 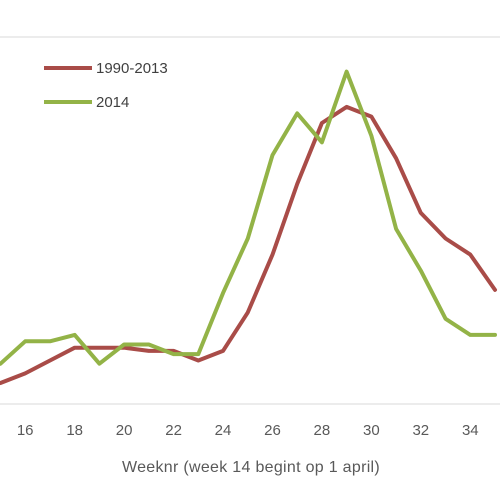 What do you see at coordinates (74, 430) in the screenshot?
I see `x-tick-label: 18` at bounding box center [74, 430].